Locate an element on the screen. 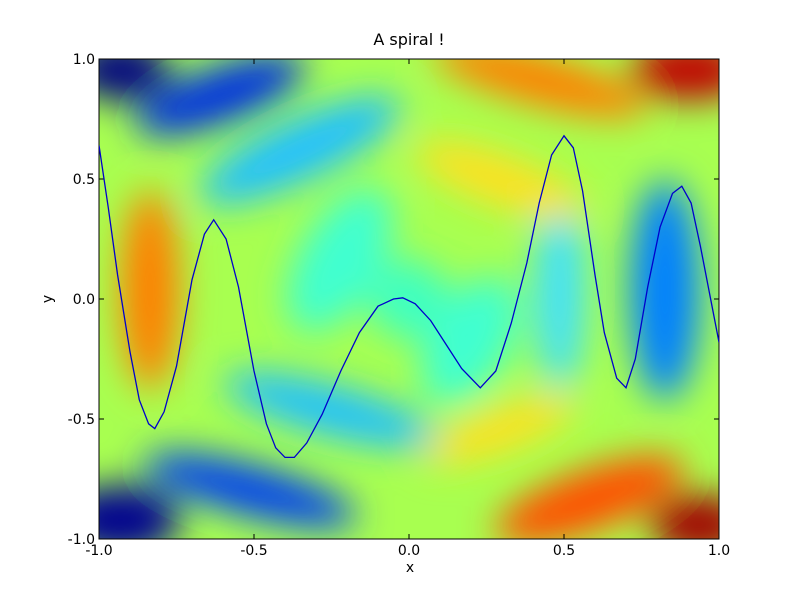  x-tick-label: -0.5 is located at coordinates (253, 551).